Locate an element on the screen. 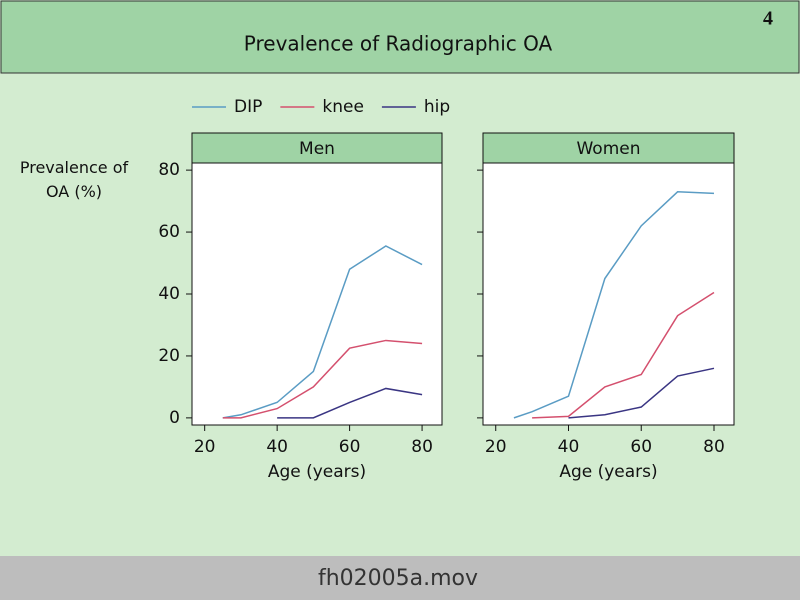  title-band is located at coordinates (400, 37).